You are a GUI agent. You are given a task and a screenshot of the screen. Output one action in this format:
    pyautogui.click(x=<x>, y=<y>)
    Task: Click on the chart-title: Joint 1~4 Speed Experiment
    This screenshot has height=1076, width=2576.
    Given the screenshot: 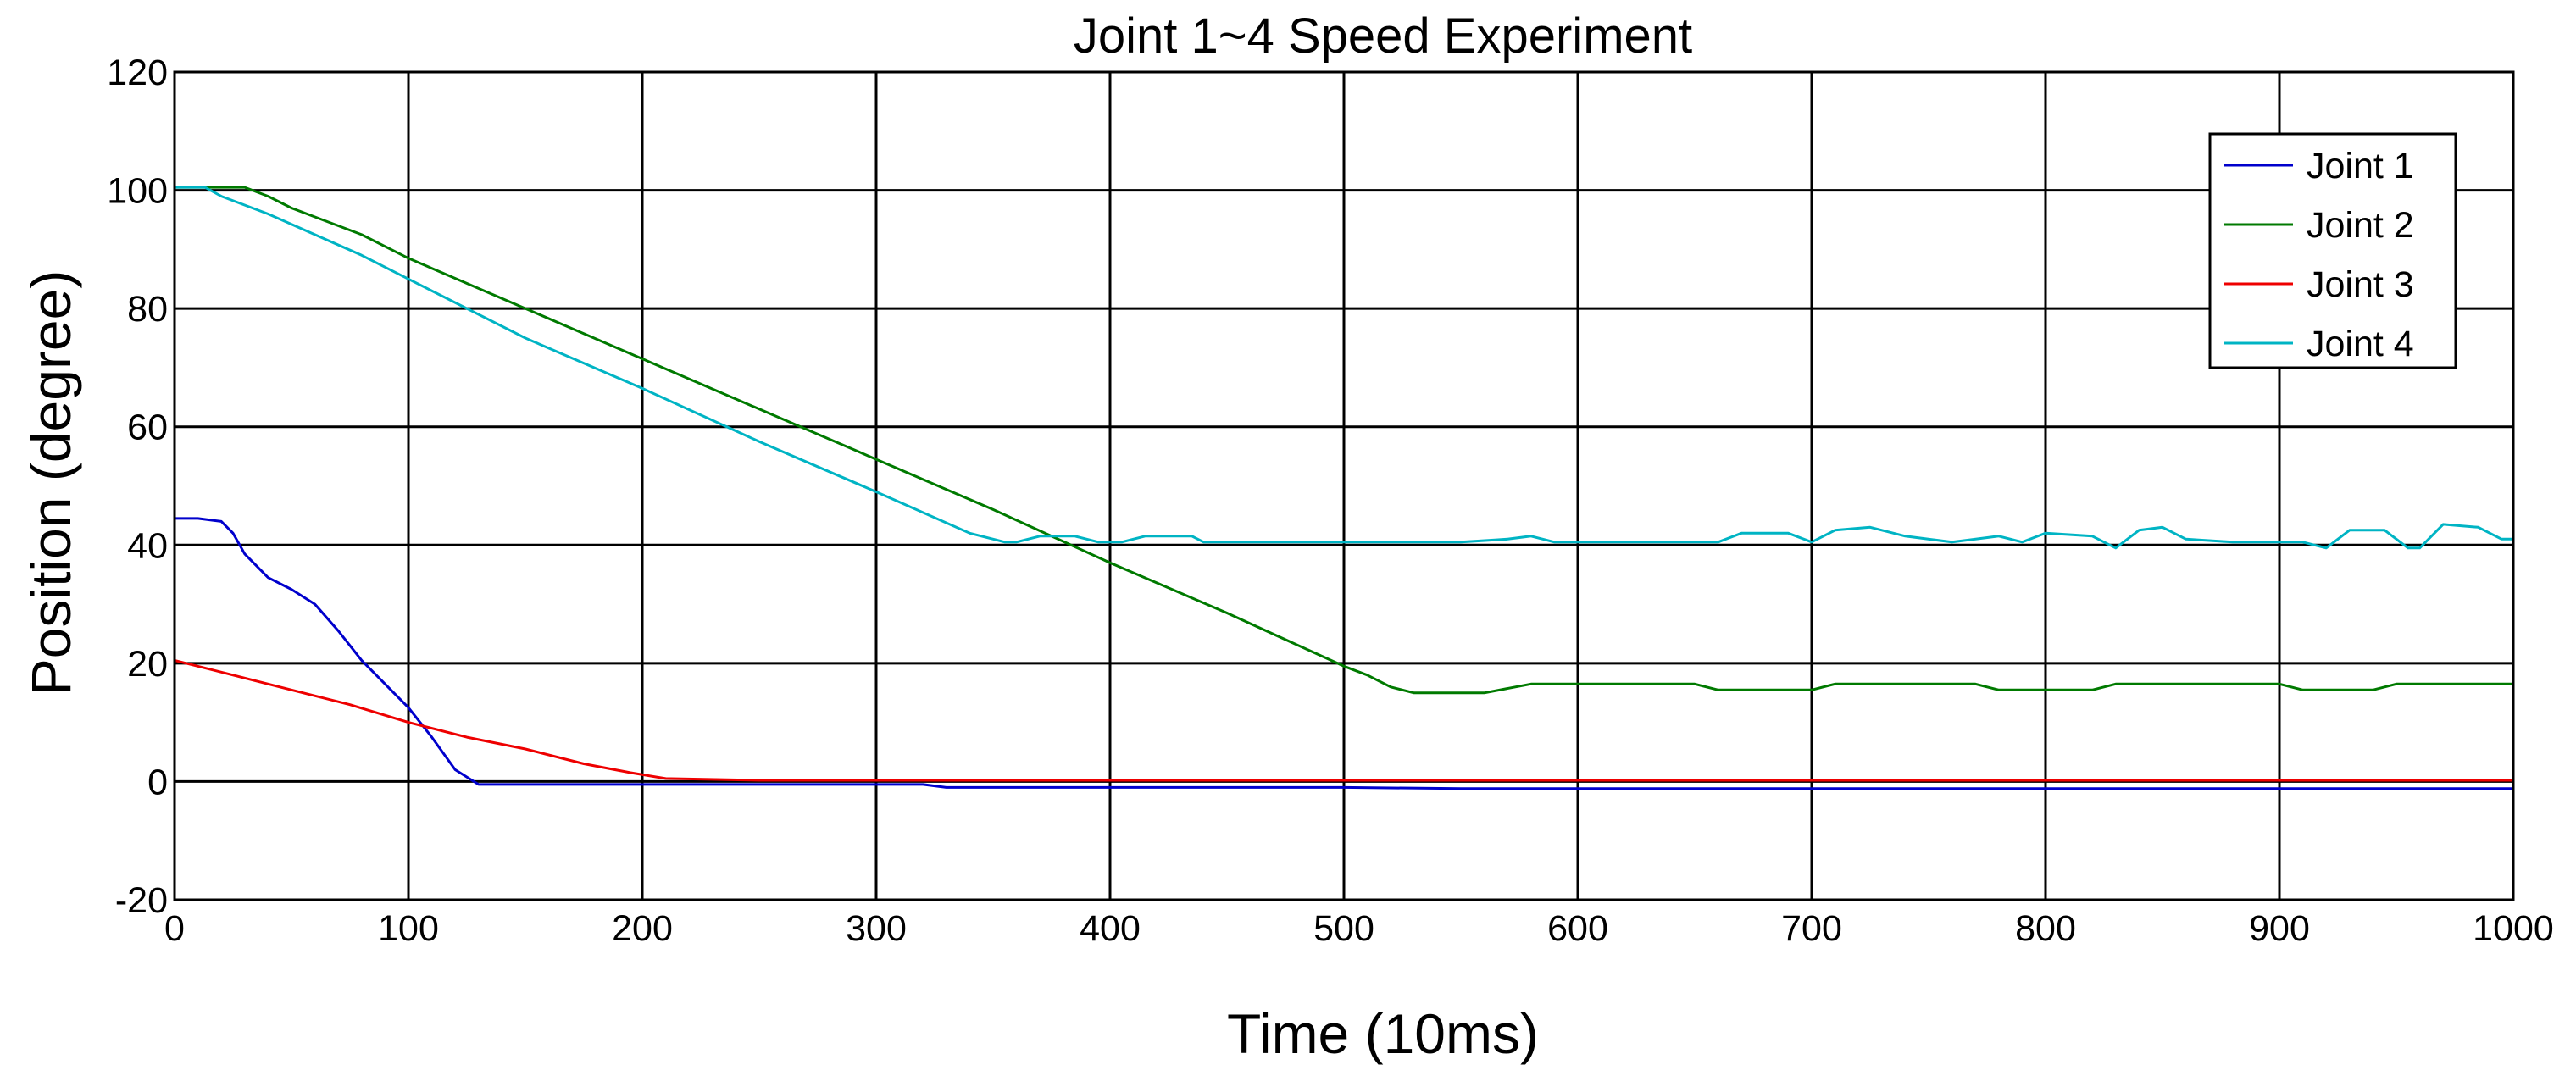 What is the action you would take?
    pyautogui.click(x=1383, y=36)
    